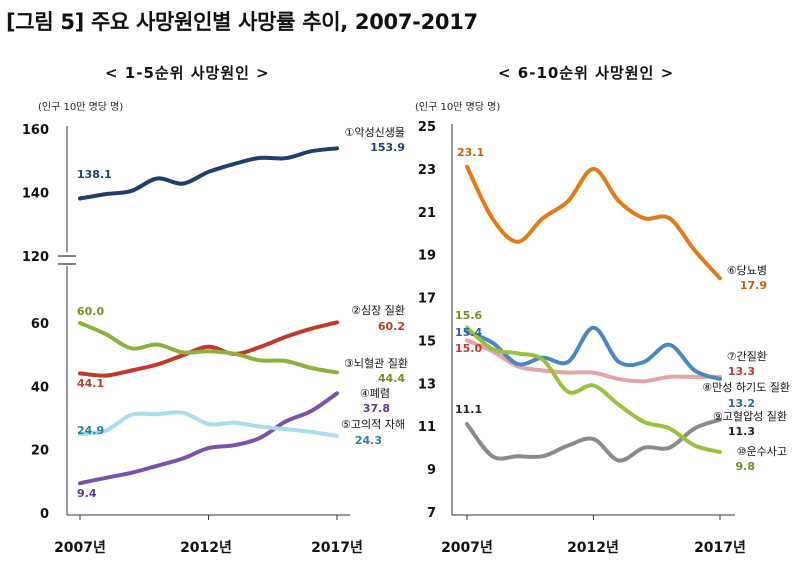 This screenshot has height=565, width=800. Describe the element at coordinates (593, 548) in the screenshot. I see `right-x-tick-2012: 2012년` at that location.